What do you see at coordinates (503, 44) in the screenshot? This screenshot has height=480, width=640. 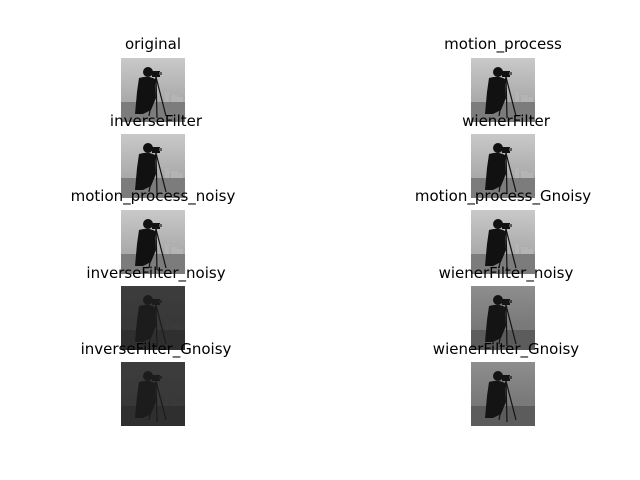 I see `panel-title-motion-process: motion_process` at bounding box center [503, 44].